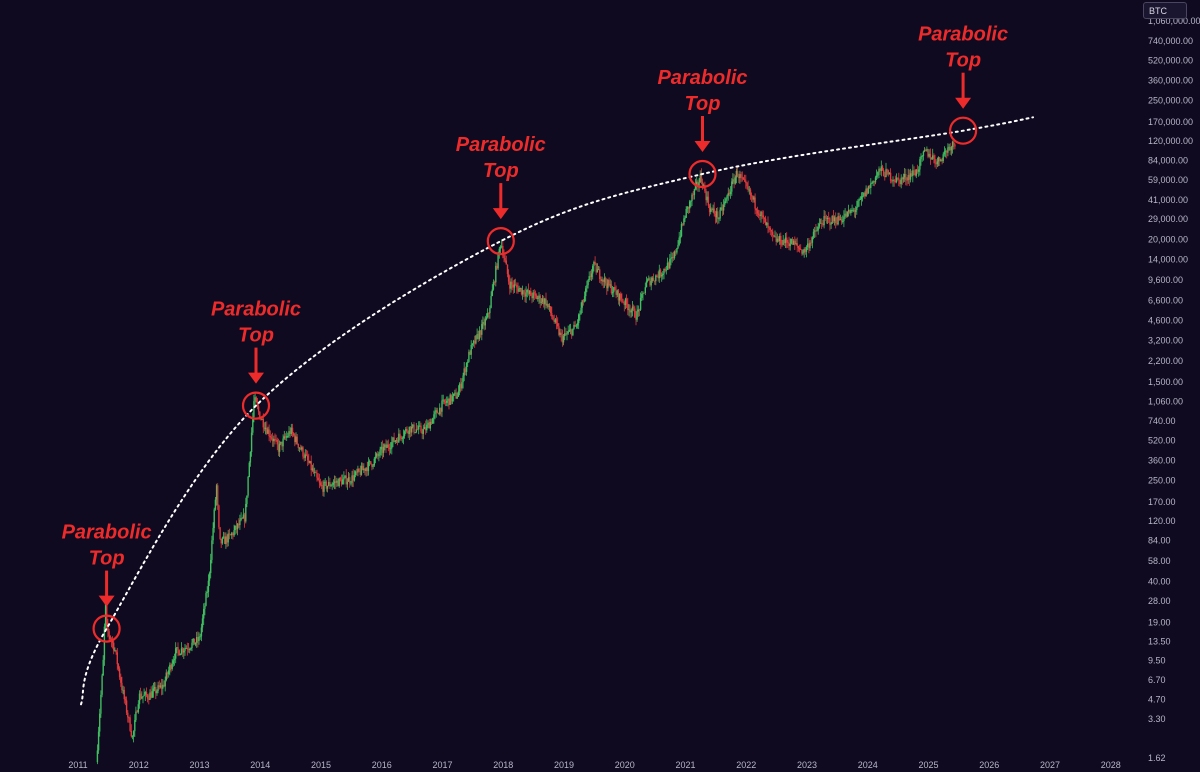 The height and width of the screenshot is (772, 1200). What do you see at coordinates (106, 628) in the screenshot?
I see `parabolic-top-circle` at bounding box center [106, 628].